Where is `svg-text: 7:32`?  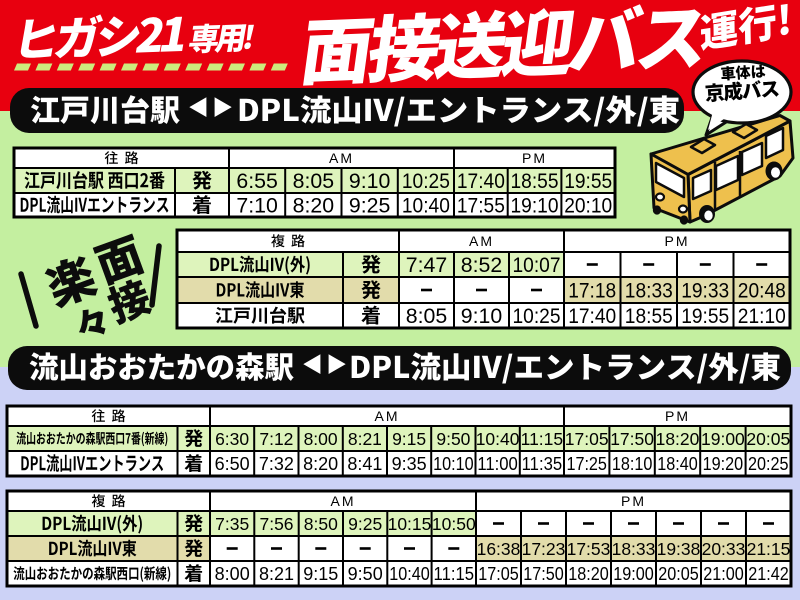
svg-text: 7:32 is located at coordinates (276, 464).